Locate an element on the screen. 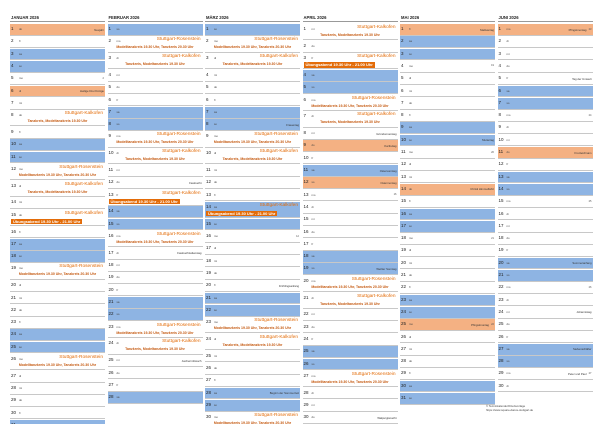 Image resolution: width=600 pixels, height=424 pixels. day-cell: 20 fr is located at coordinates (155, 291).